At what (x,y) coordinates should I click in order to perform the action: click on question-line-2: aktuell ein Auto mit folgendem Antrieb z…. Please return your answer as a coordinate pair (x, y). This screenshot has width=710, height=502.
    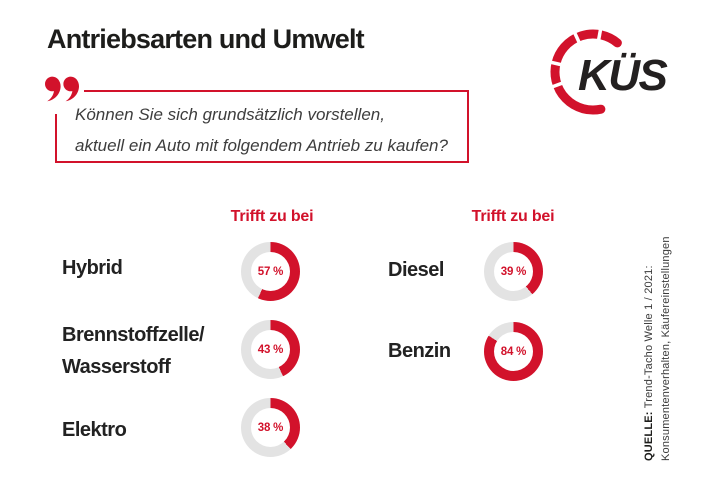
    Looking at the image, I should click on (261, 145).